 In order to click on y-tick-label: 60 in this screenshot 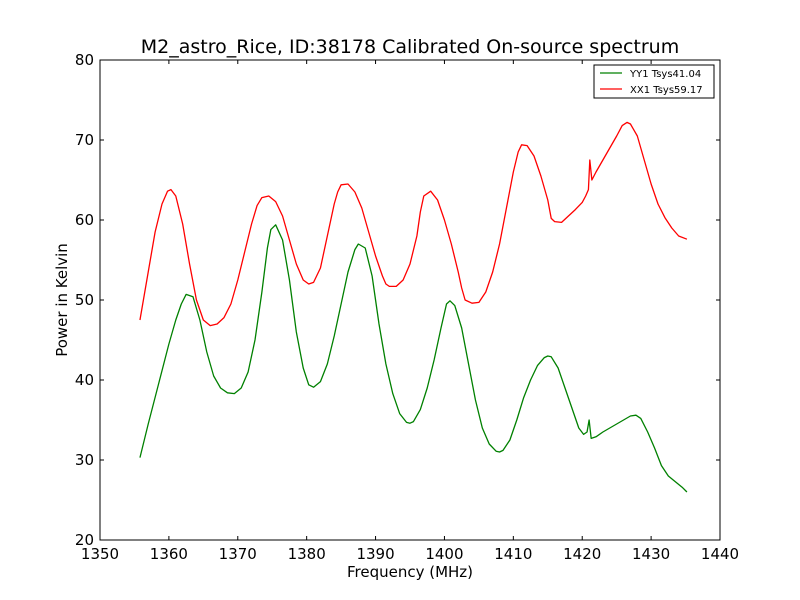, I will do `click(84, 220)`.